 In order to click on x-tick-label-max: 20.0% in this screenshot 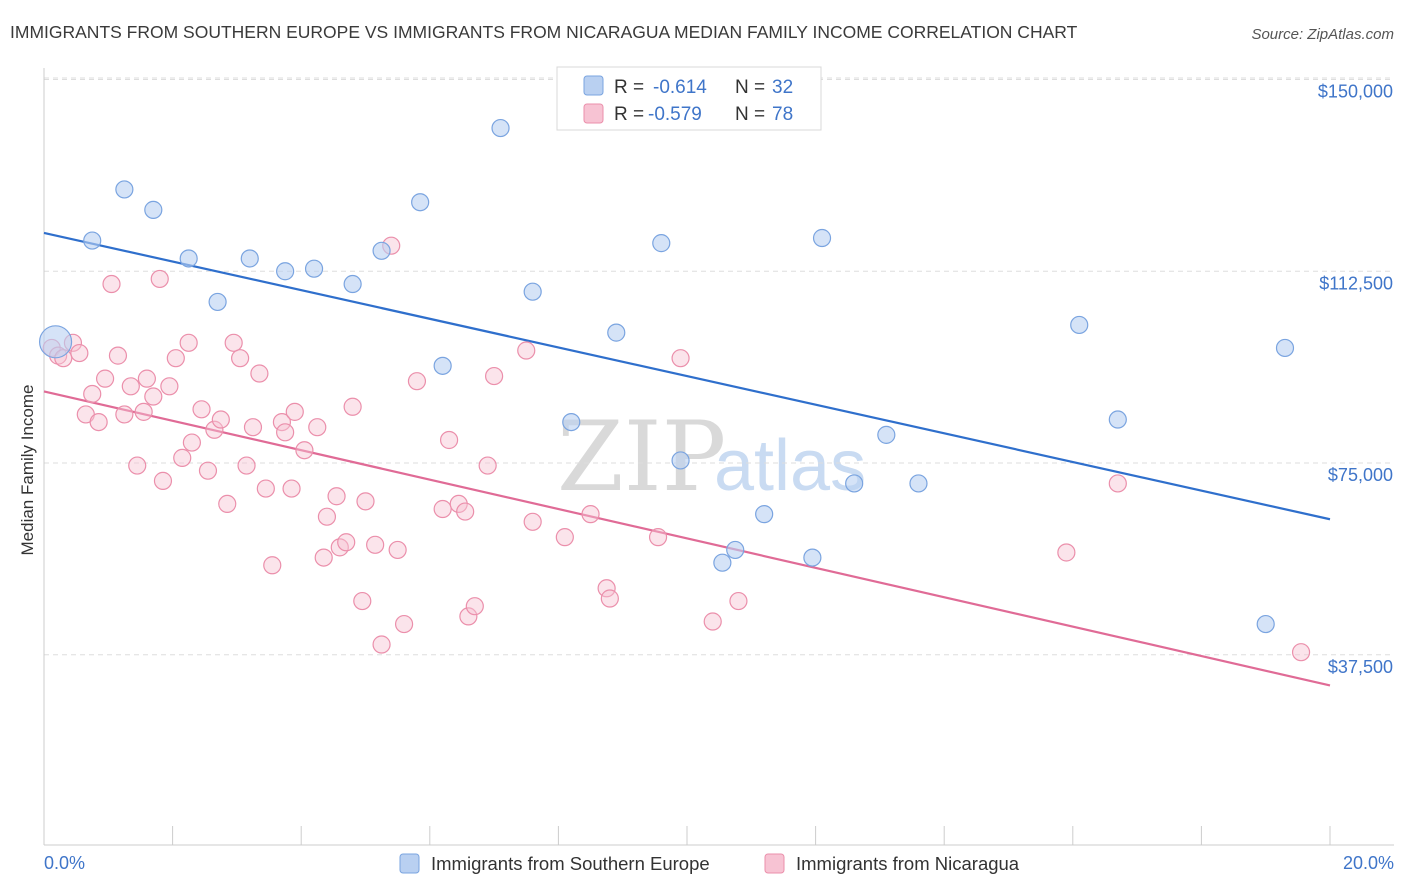, I will do `click(1368, 863)`.